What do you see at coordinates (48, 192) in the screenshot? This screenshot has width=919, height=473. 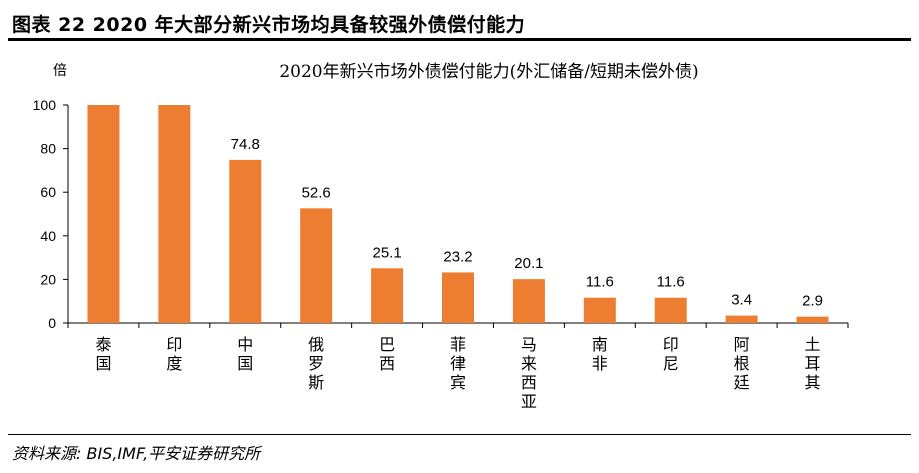 I see `y-tick-label: 60` at bounding box center [48, 192].